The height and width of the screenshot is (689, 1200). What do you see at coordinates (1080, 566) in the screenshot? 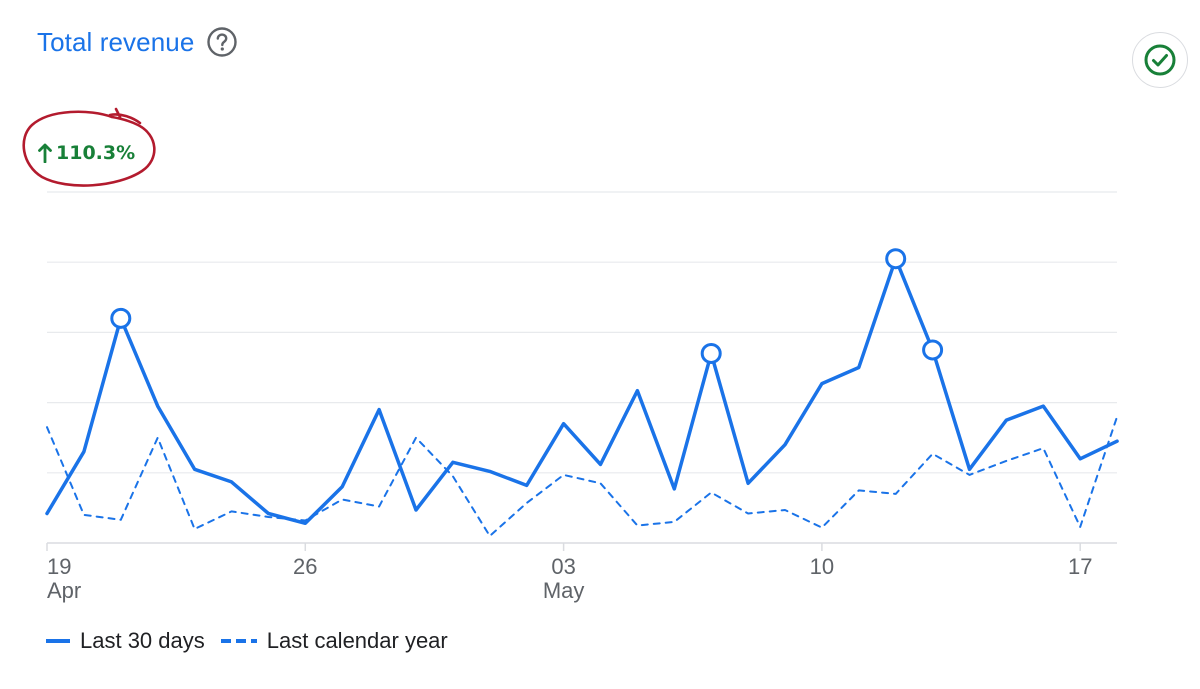
I see `x-tick-label: 17` at bounding box center [1080, 566].